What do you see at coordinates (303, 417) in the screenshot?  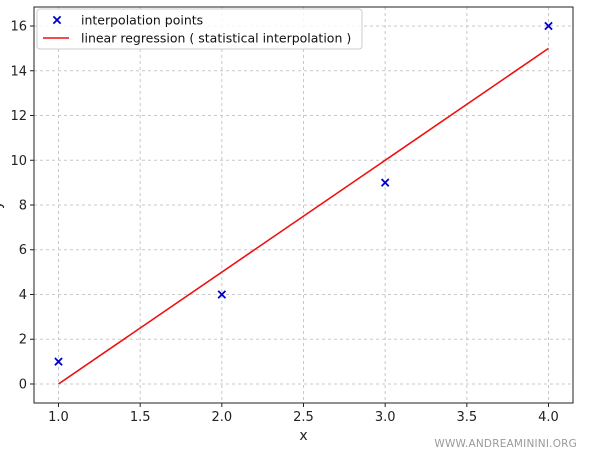 I see `x-tick-label: 2.5` at bounding box center [303, 417].